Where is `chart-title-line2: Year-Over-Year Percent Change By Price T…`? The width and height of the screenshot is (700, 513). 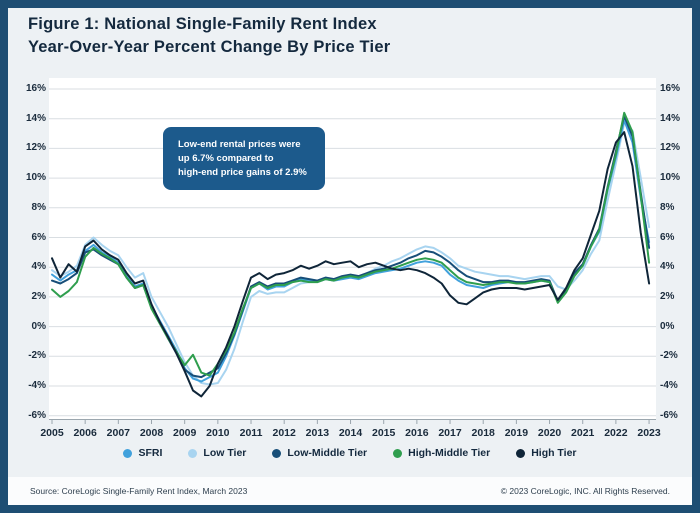
chart-title-line2: Year-Over-Year Percent Change By Price T… is located at coordinates (209, 47).